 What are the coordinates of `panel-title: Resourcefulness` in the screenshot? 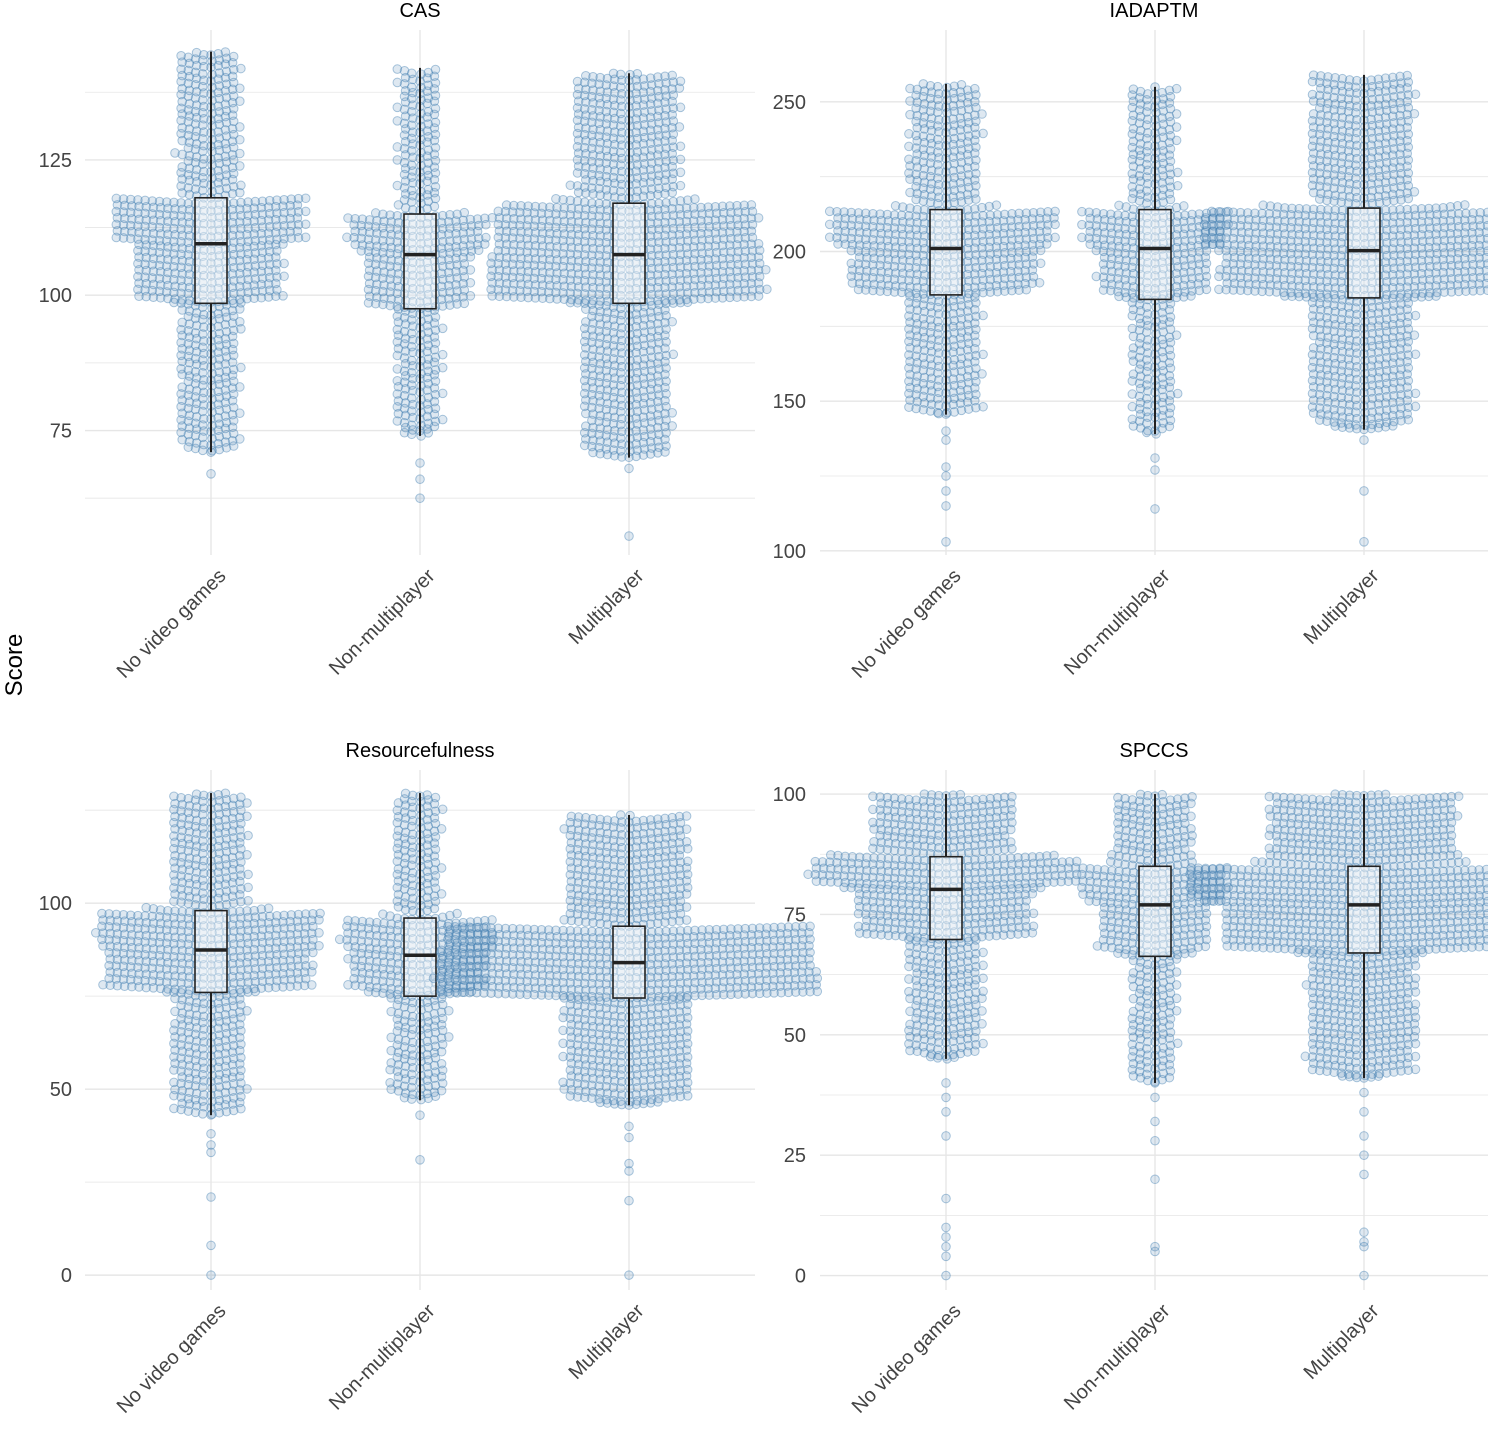 It's located at (420, 751).